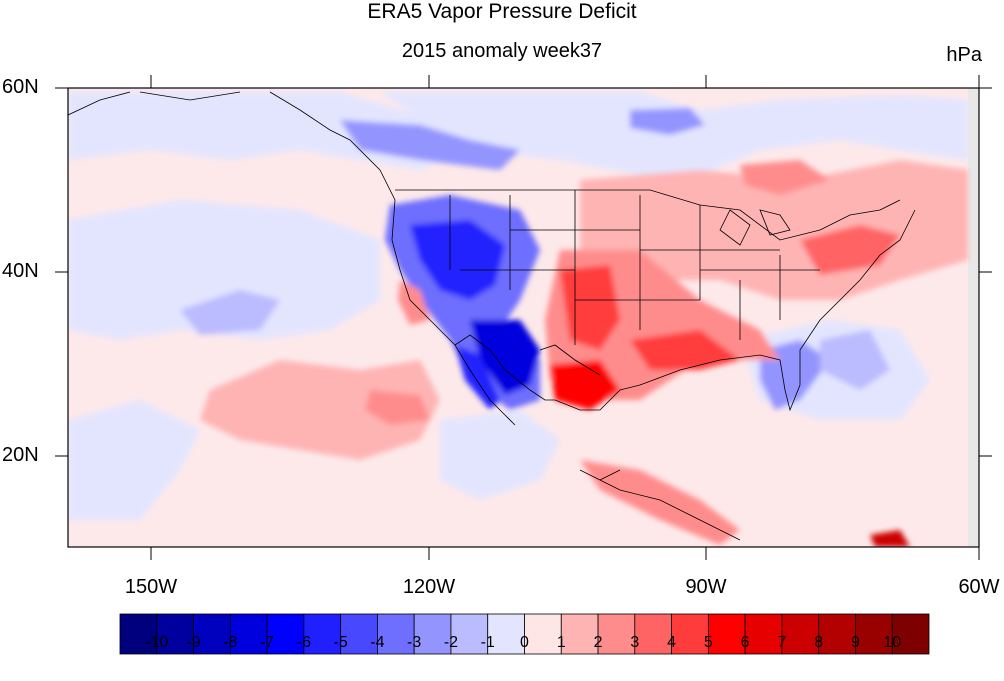 Image resolution: width=1004 pixels, height=681 pixels. Describe the element at coordinates (708, 642) in the screenshot. I see `colorbar-label: 5` at that location.